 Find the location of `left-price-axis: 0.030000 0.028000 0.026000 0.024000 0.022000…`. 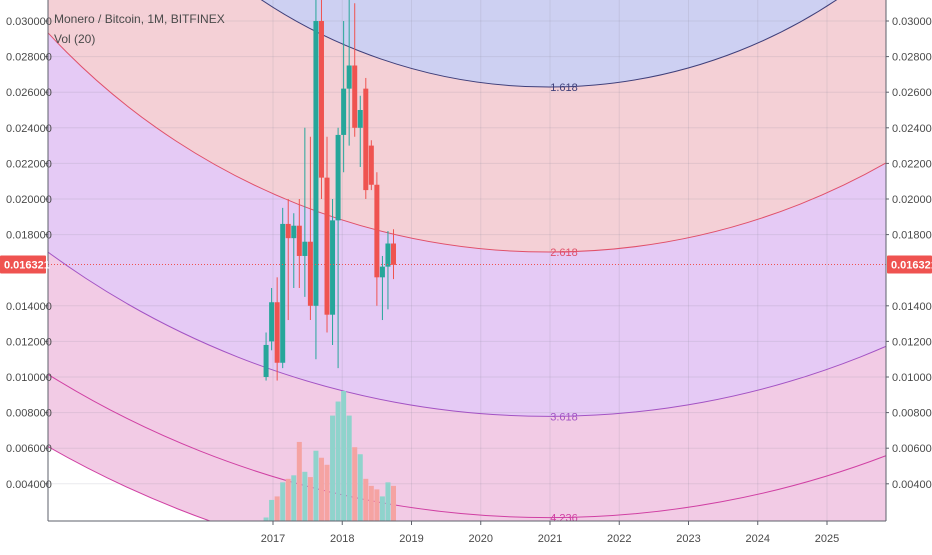

left-price-axis: 0.030000 0.028000 0.026000 0.024000 0.022000… is located at coordinates (29, 253).